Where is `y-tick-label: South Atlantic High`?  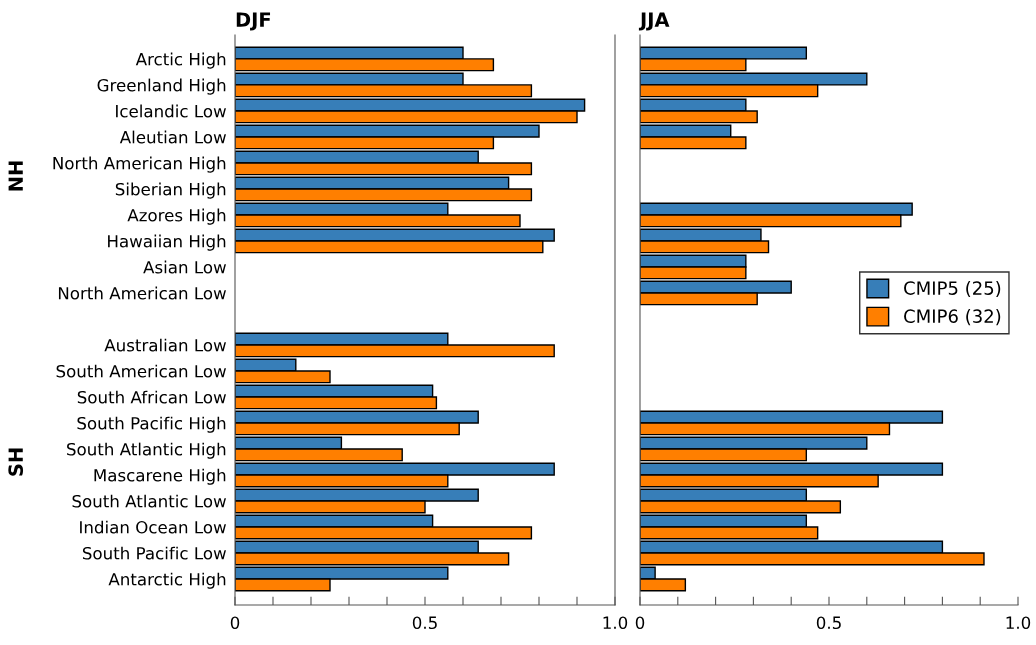 y-tick-label: South Atlantic High is located at coordinates (146, 450).